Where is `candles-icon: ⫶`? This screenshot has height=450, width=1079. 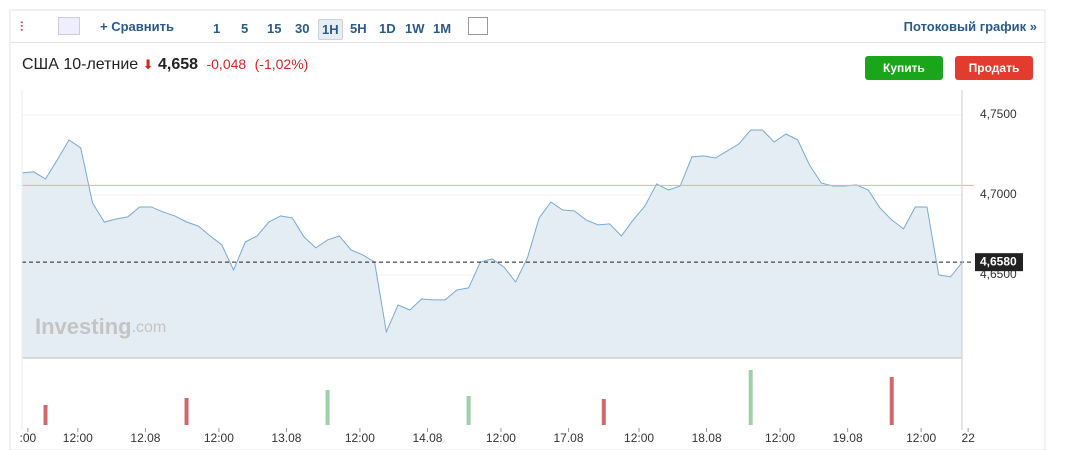
candles-icon: ⫶ is located at coordinates (22, 26).